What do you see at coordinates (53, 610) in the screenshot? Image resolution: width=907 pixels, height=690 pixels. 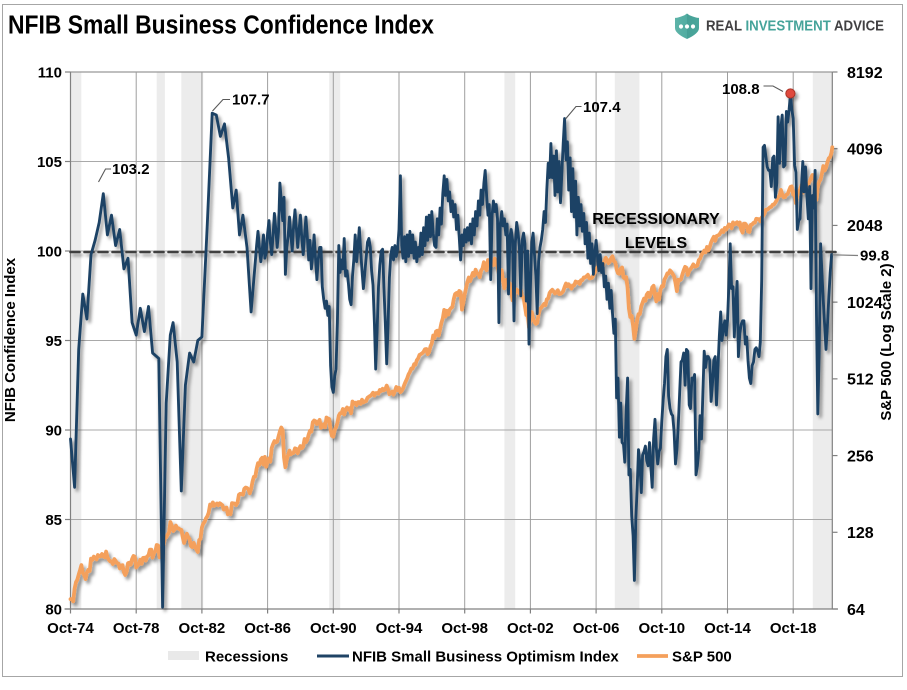 I see `svg-text: 80` at bounding box center [53, 610].